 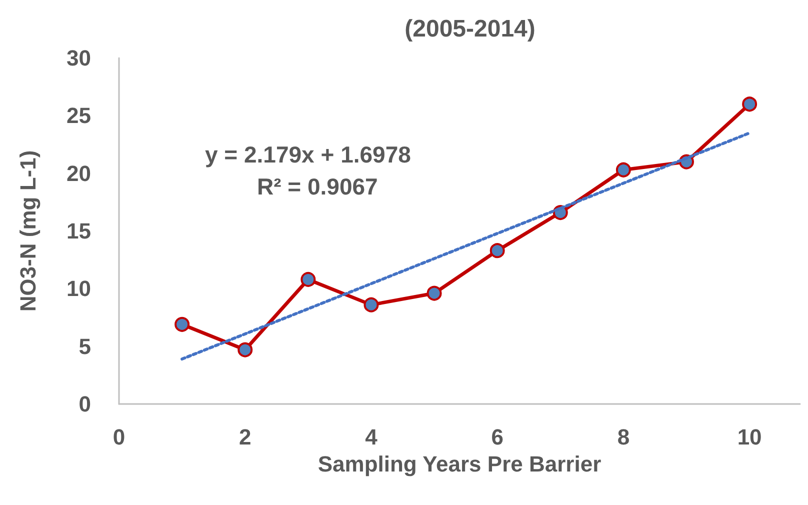 I want to click on x-tick-label: 4, so click(x=371, y=437).